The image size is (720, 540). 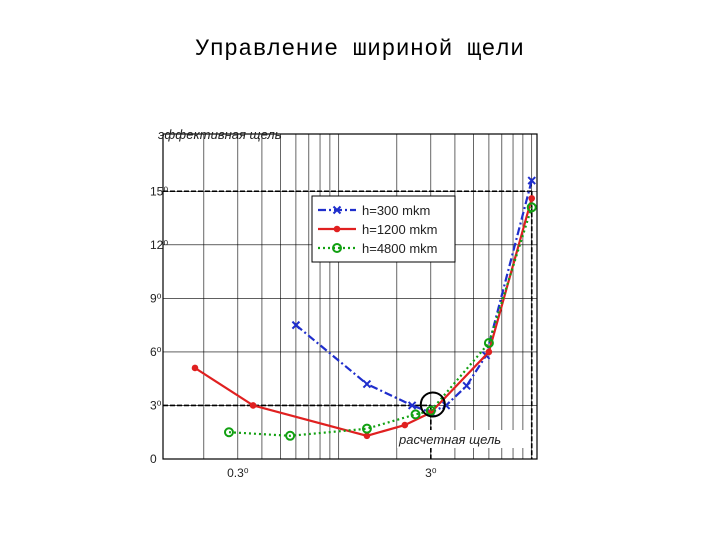 I want to click on legend: h=300 mkm h=1200 mkm h=4800 mkm, so click(x=383, y=229).